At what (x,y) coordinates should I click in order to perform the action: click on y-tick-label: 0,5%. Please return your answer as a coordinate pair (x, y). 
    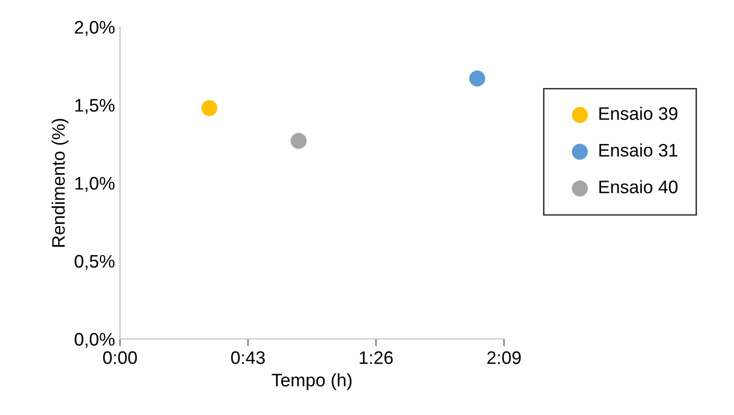
    Looking at the image, I should click on (94, 262).